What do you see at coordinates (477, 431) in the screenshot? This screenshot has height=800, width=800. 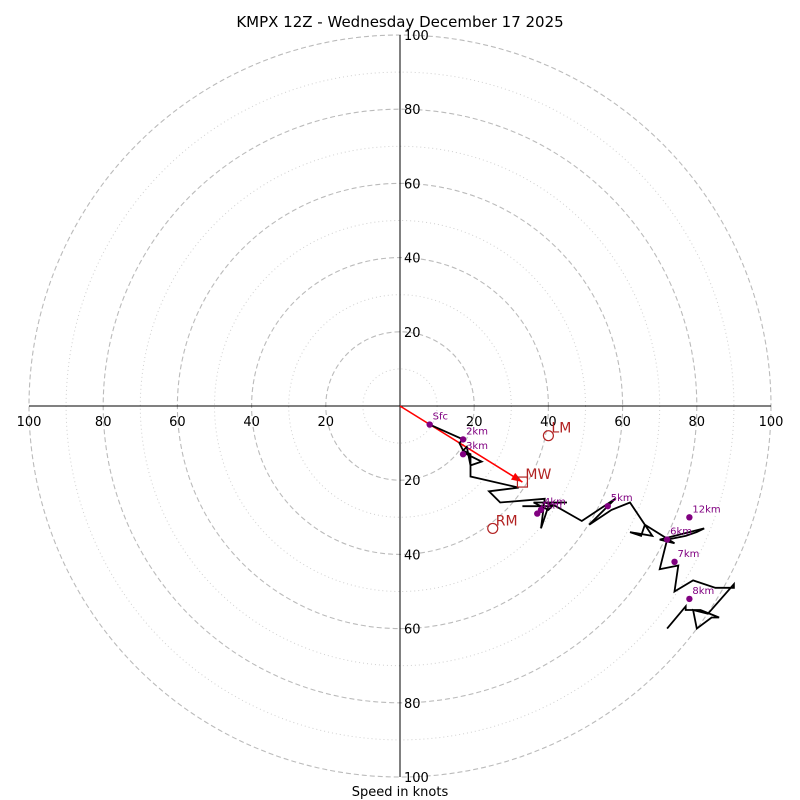 I see `height-marker-label: 2km` at bounding box center [477, 431].